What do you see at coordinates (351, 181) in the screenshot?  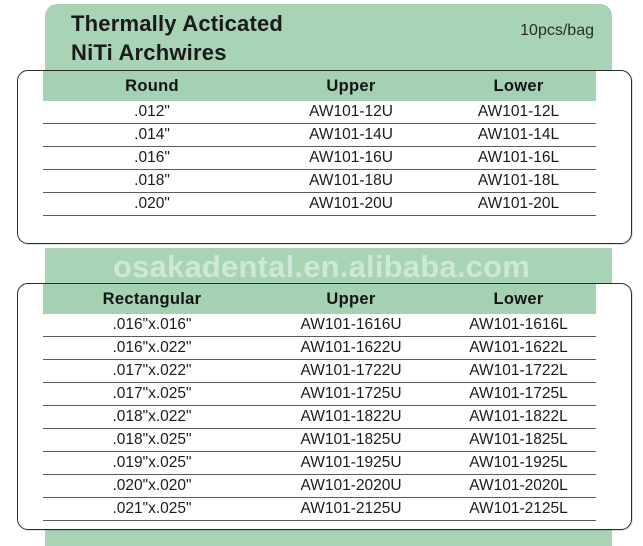 I see `upper-code-cell: AW101-18U` at bounding box center [351, 181].